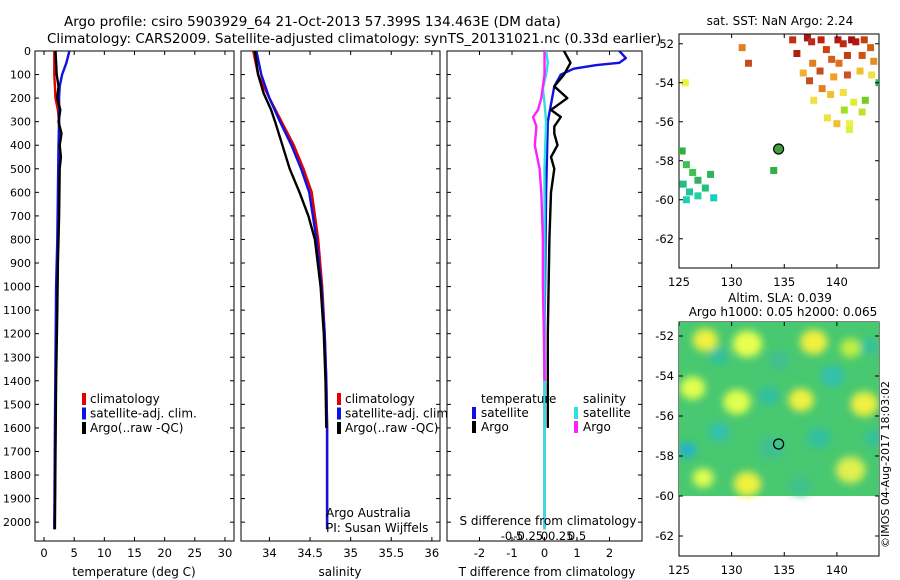 This screenshot has width=900, height=580. Describe the element at coordinates (391, 428) in the screenshot. I see `legend-label: Argo(..raw -QC)` at that location.